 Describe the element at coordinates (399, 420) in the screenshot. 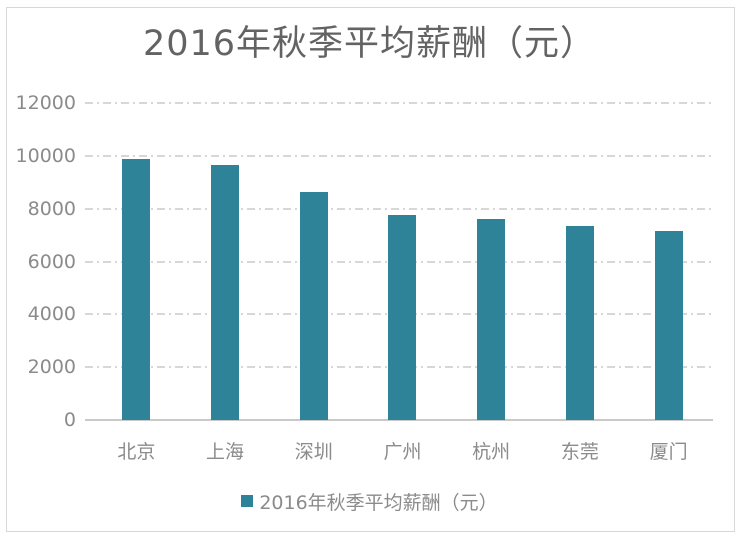

I see `x-axis-line` at that location.